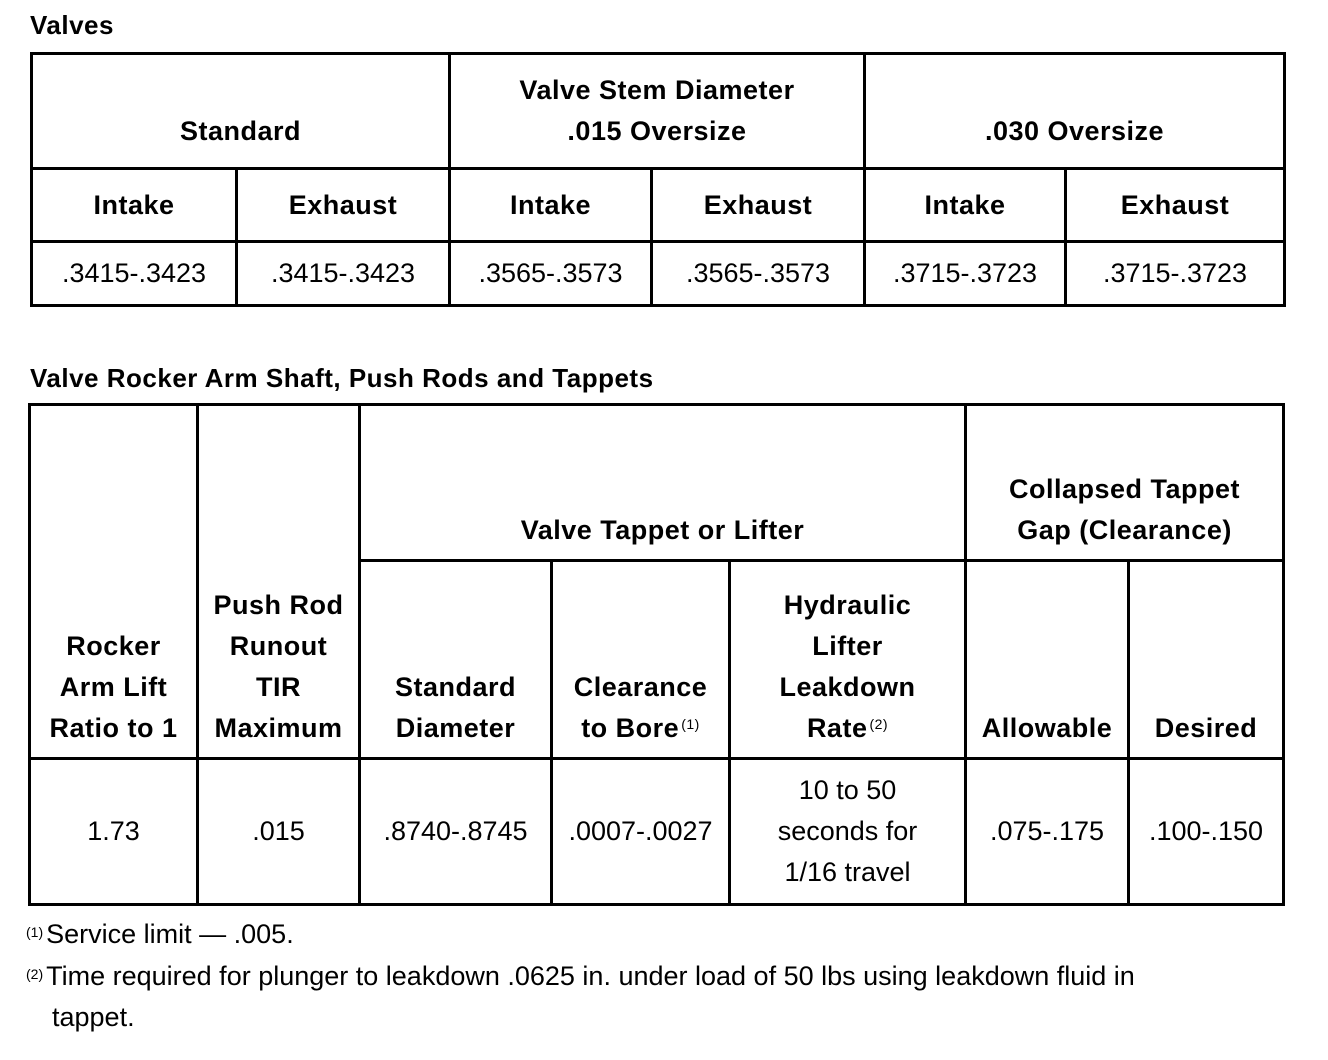  What do you see at coordinates (1074, 111) in the screenshot?
I see `header-030-oversize: .030 Oversize` at bounding box center [1074, 111].